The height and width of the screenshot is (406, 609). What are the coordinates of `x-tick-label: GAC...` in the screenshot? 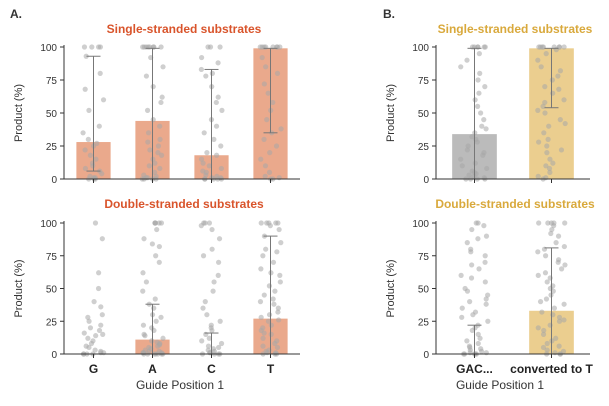 It's located at (474, 369).